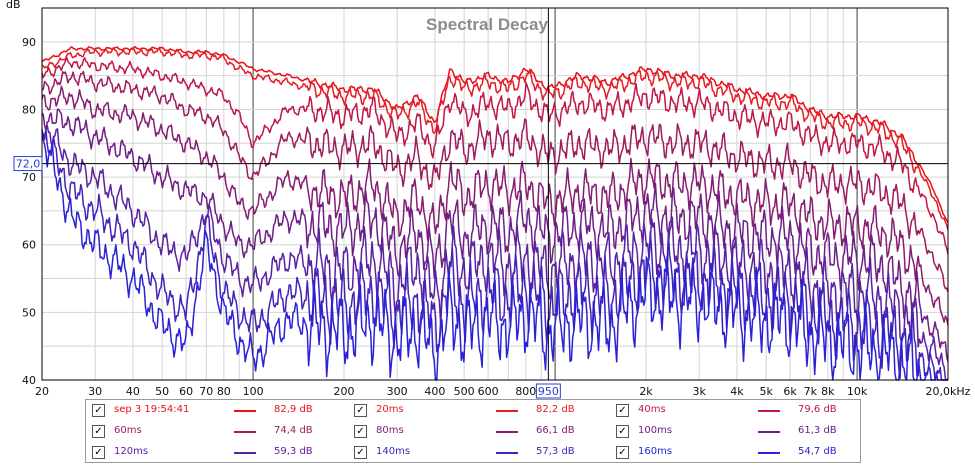 Image resolution: width=975 pixels, height=466 pixels. Describe the element at coordinates (393, 451) in the screenshot. I see `legend-series-name: 140ms` at that location.